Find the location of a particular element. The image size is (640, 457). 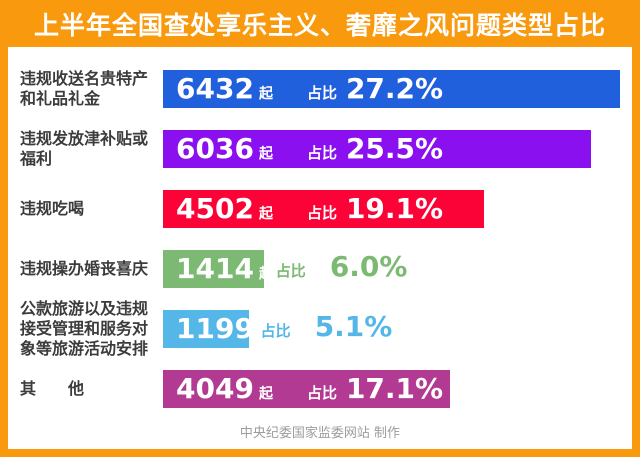

chart-row: 违规吃喝 4502 起 占比 19.1% is located at coordinates (320, 209).